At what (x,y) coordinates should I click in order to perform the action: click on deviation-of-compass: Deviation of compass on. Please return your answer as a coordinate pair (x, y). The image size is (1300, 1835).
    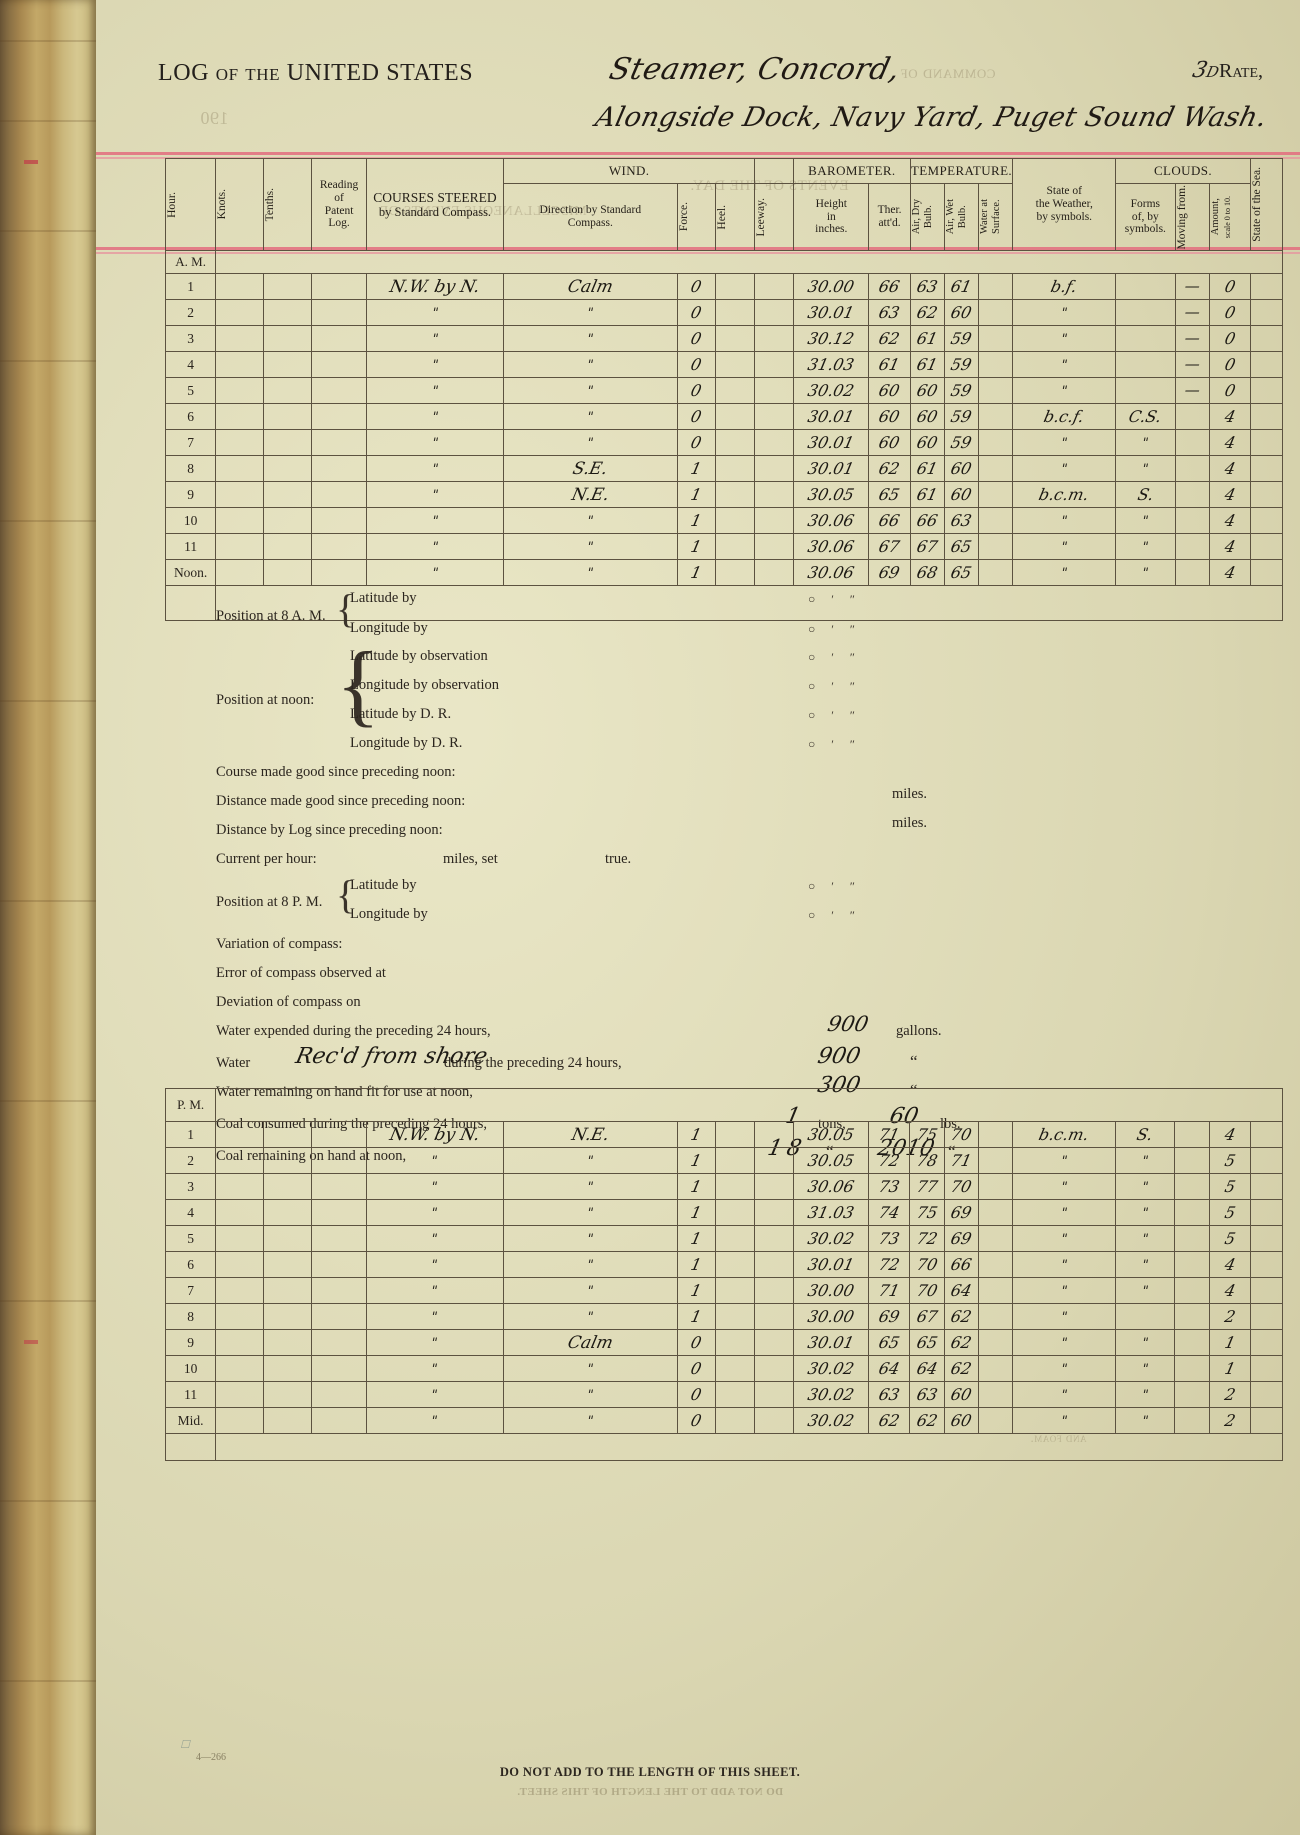
    Looking at the image, I should click on (288, 1002).